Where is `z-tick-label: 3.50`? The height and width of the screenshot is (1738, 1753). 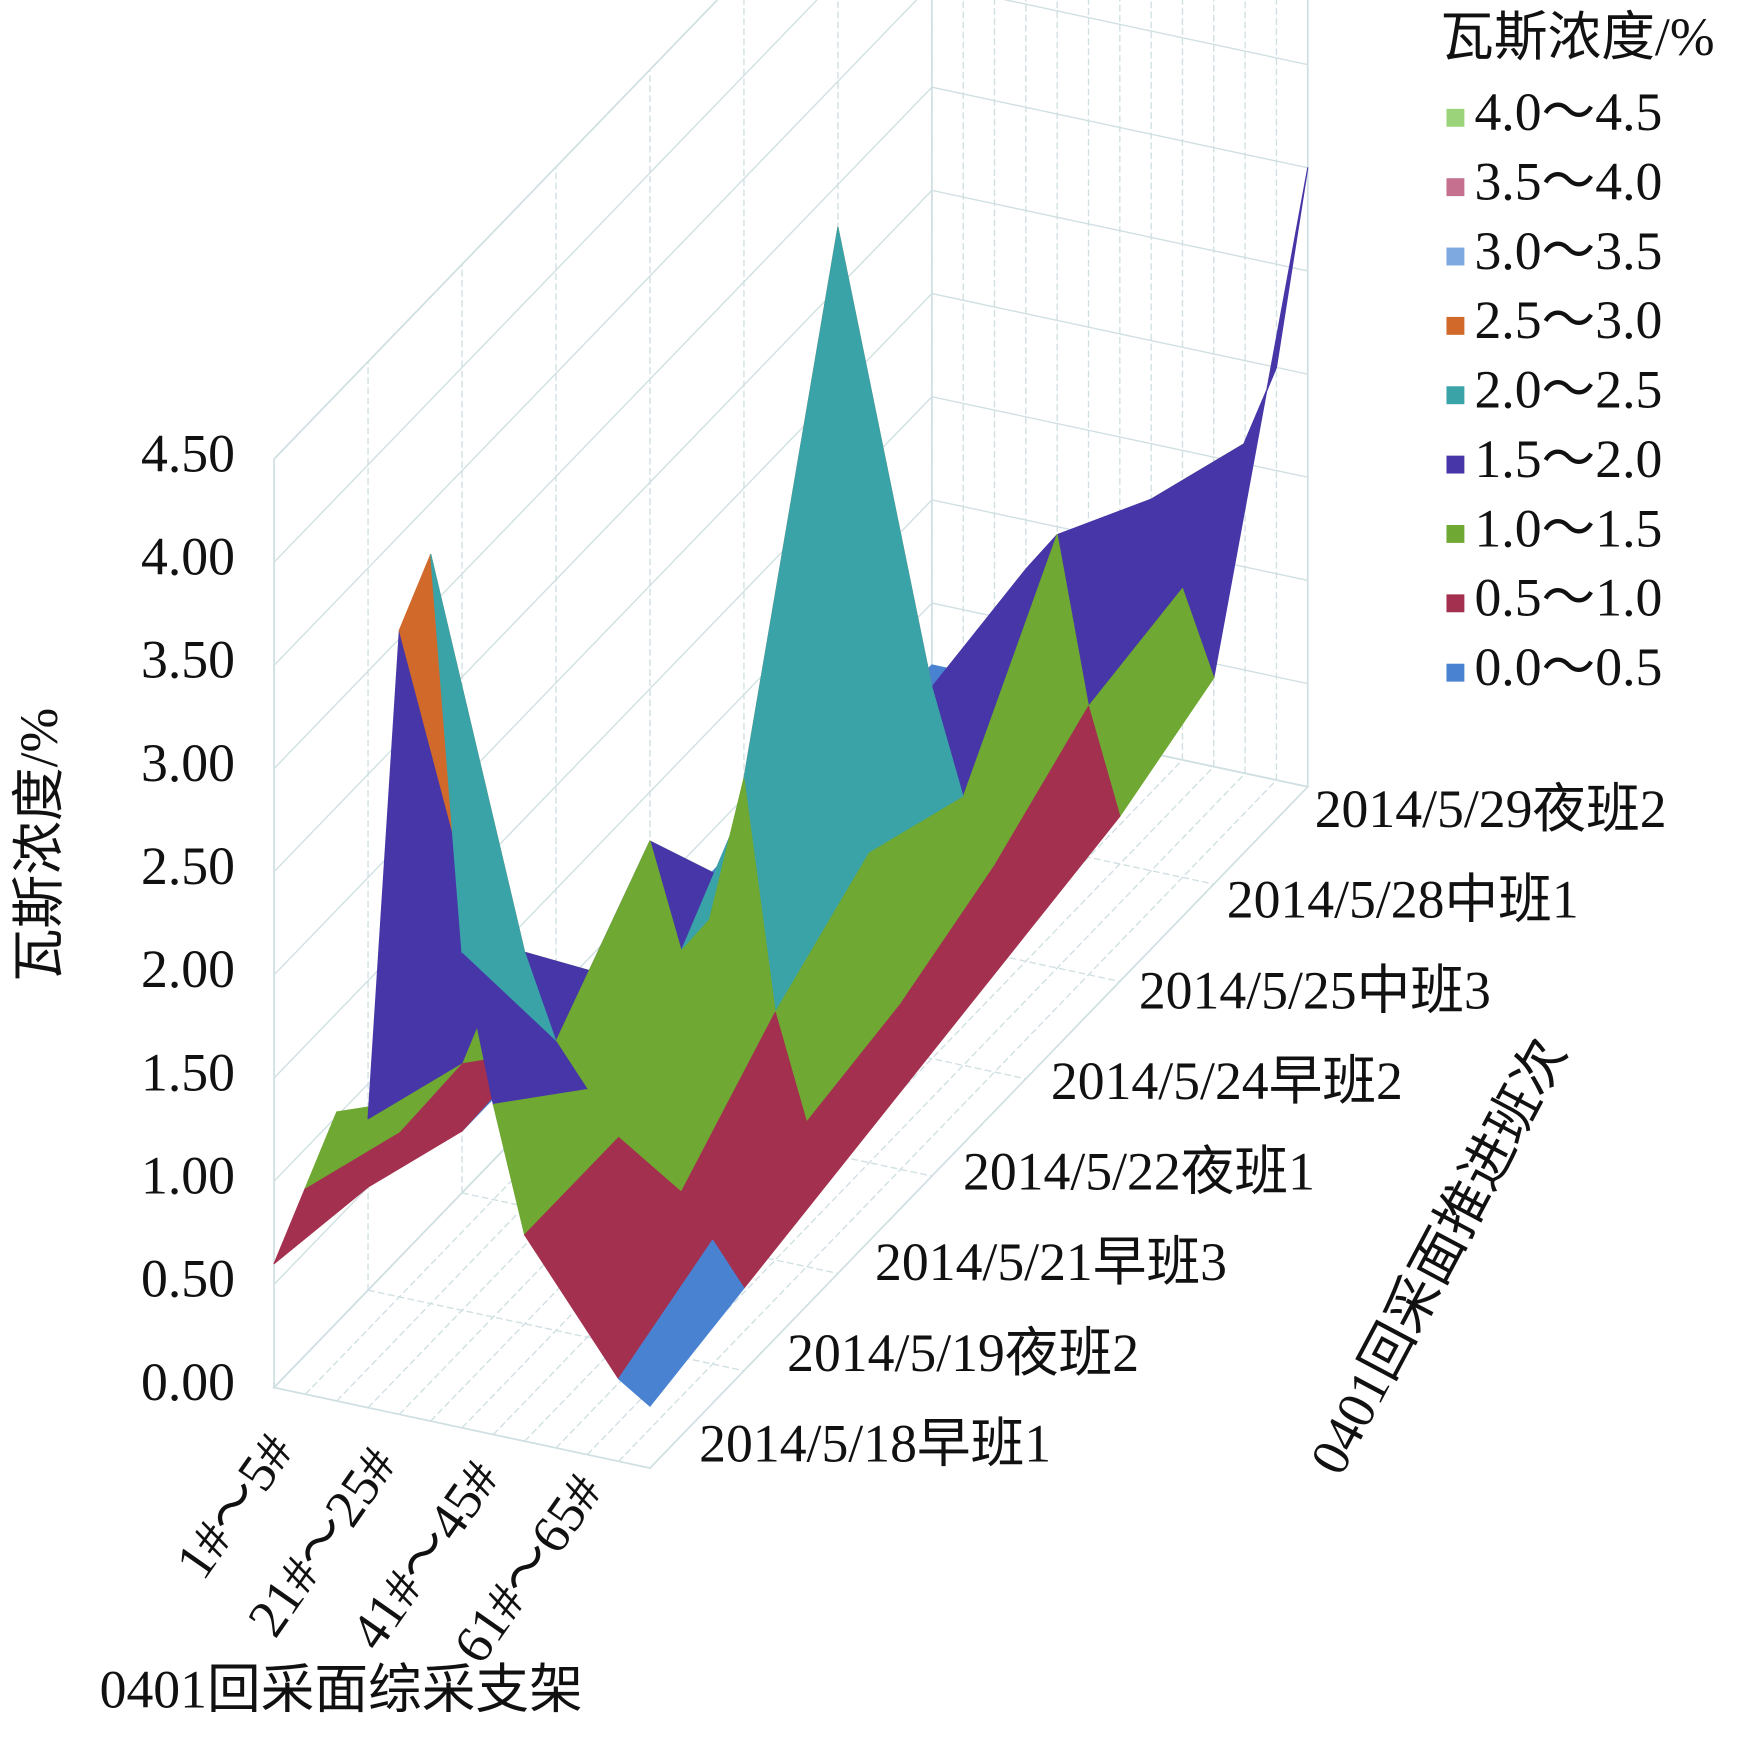
z-tick-label: 3.50 is located at coordinates (188, 660).